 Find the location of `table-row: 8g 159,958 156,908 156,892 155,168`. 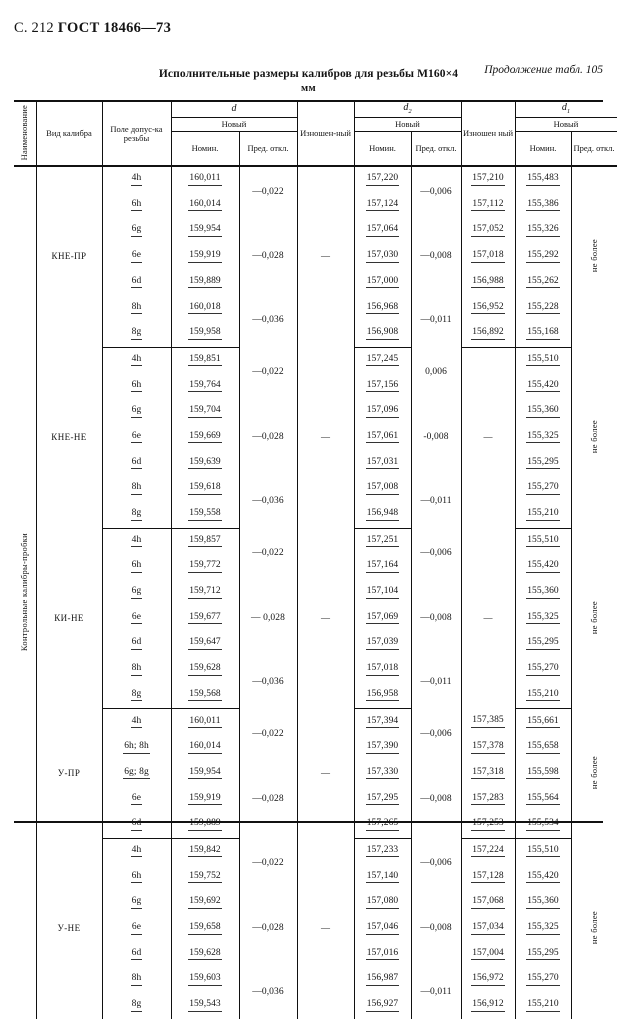

table-row: 8g 159,958 156,908 156,892 155,168 is located at coordinates (315, 334).